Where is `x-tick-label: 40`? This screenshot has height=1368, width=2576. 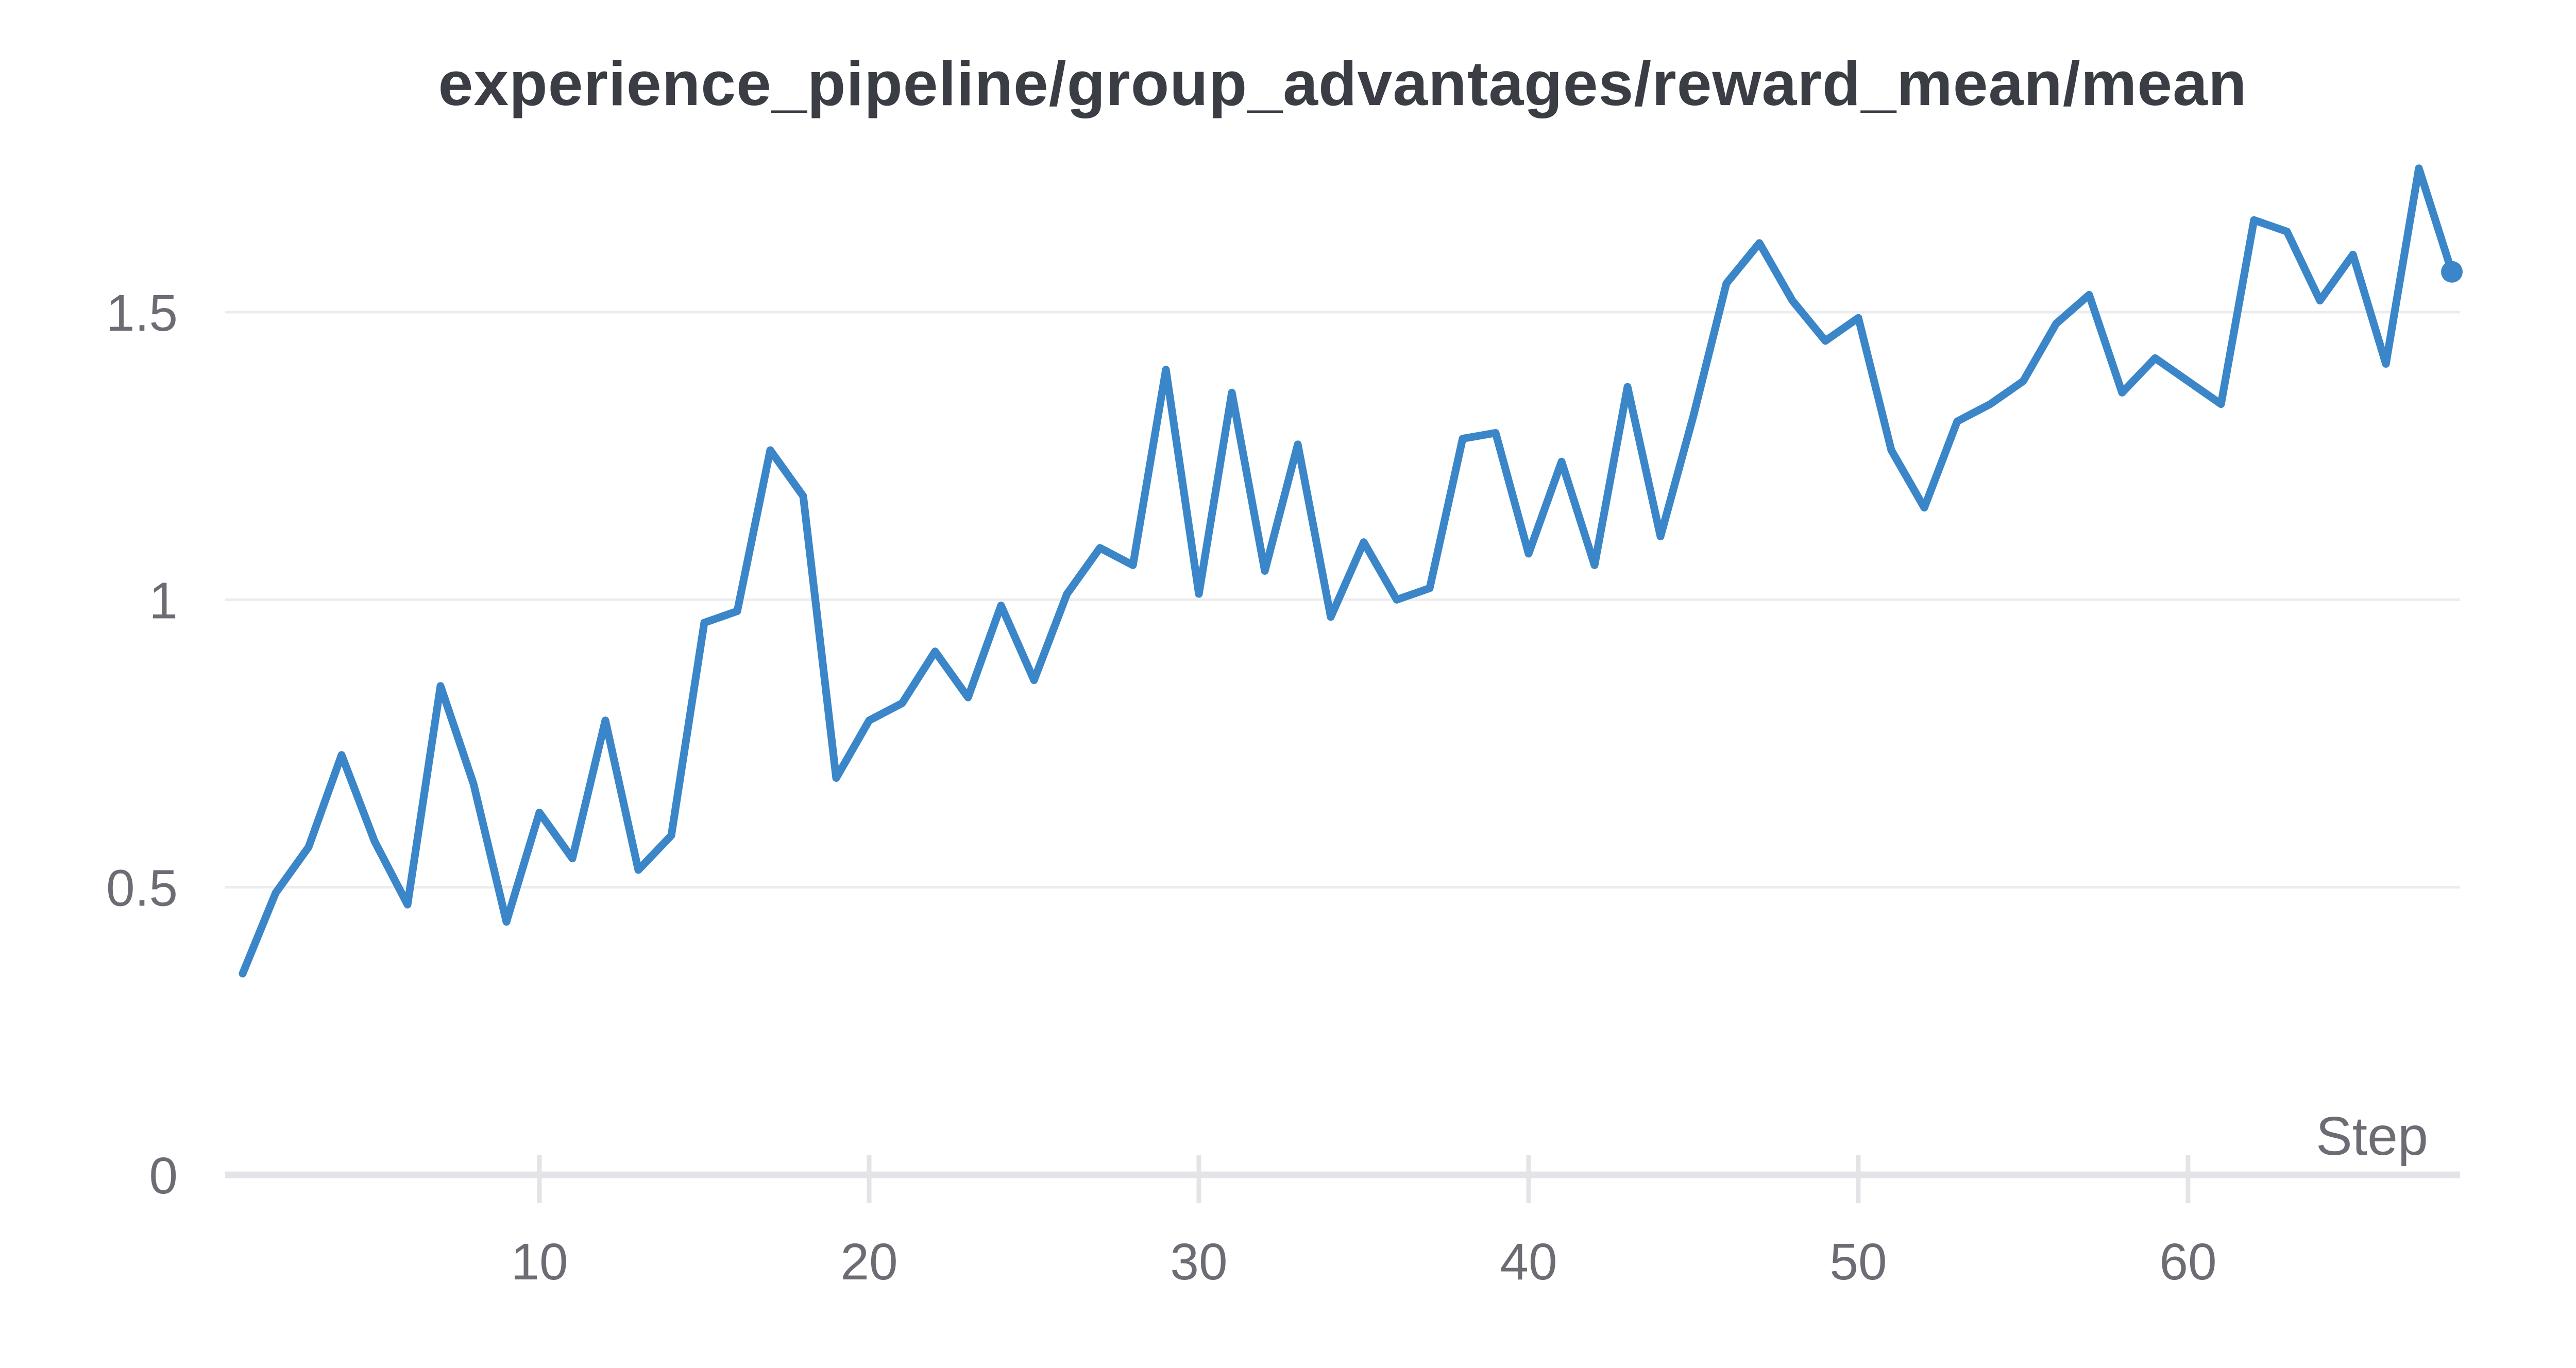
x-tick-label: 40 is located at coordinates (1528, 1262).